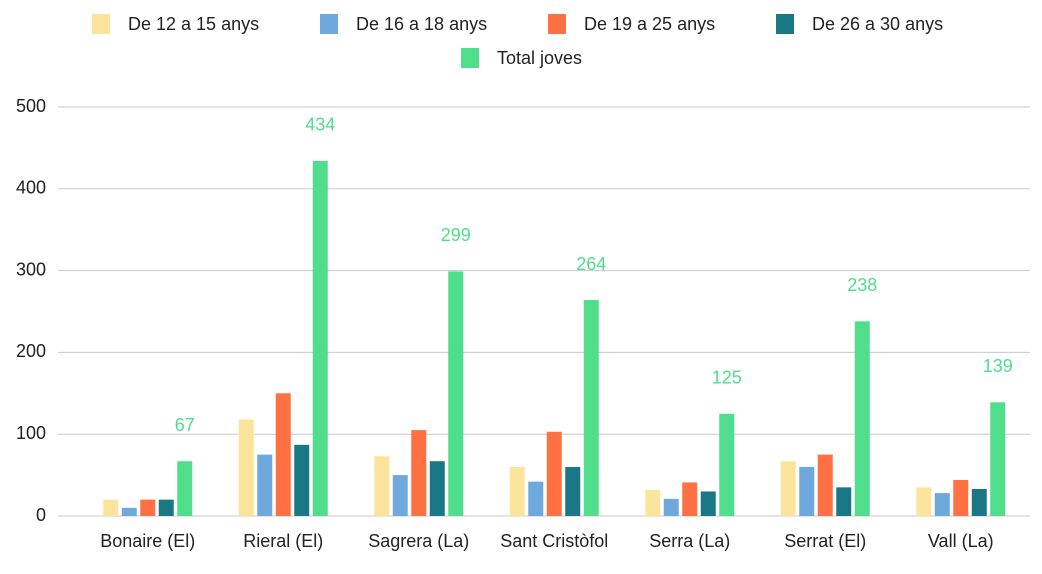 The height and width of the screenshot is (574, 1042). What do you see at coordinates (421, 24) in the screenshot?
I see `legend-label: De 16 a 18 anys` at bounding box center [421, 24].